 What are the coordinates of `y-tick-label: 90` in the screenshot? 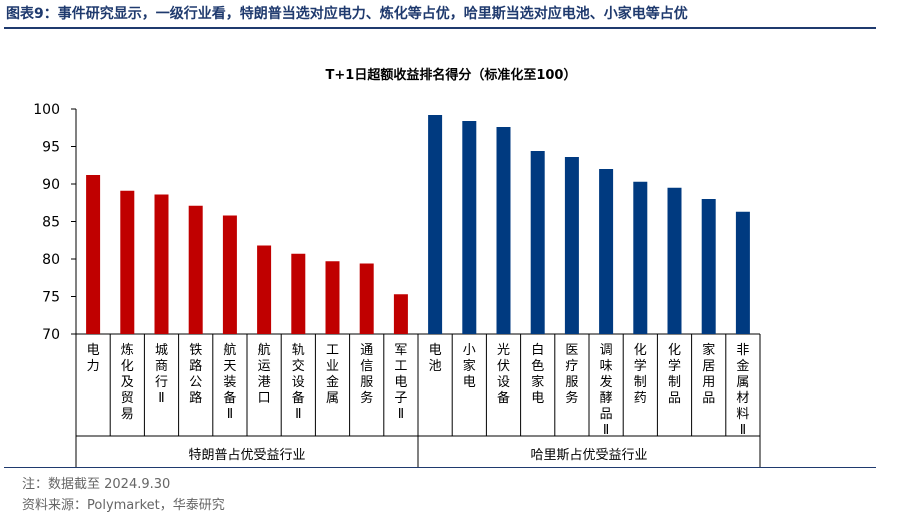 It's located at (51, 185).